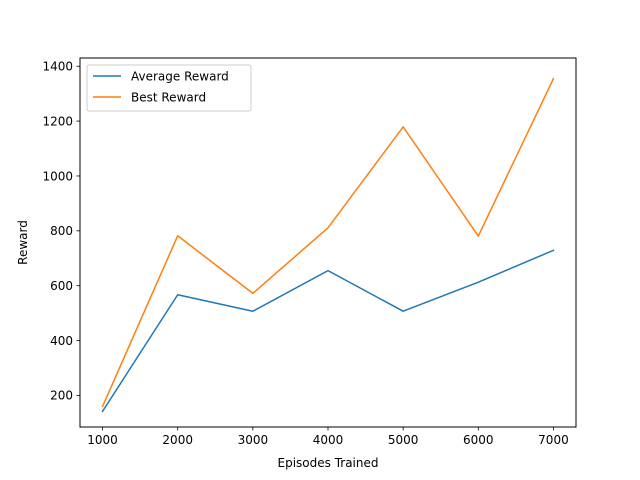  I want to click on legend-box, so click(169, 88).